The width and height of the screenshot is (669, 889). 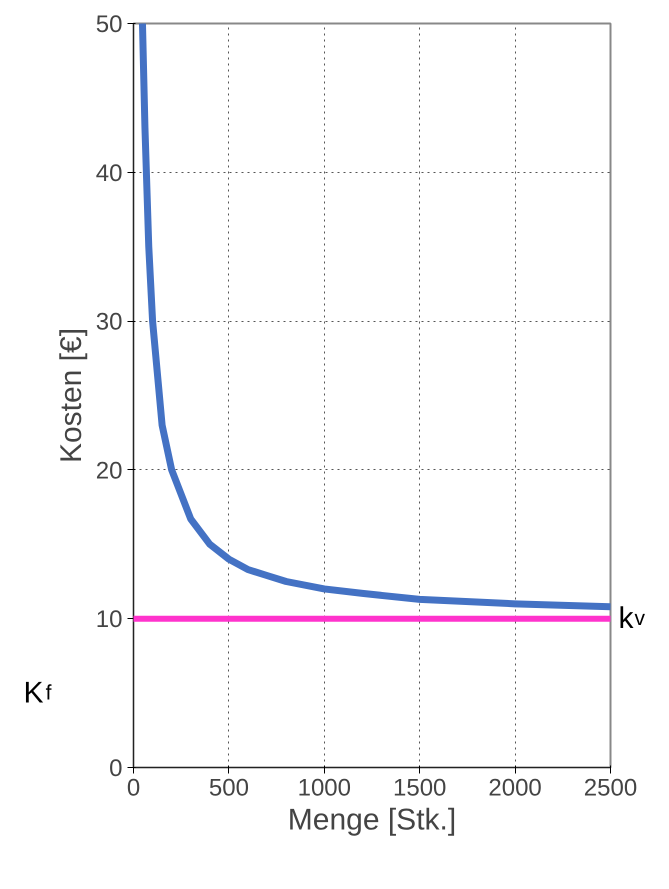 I want to click on ref-line-label: kv, so click(x=632, y=619).